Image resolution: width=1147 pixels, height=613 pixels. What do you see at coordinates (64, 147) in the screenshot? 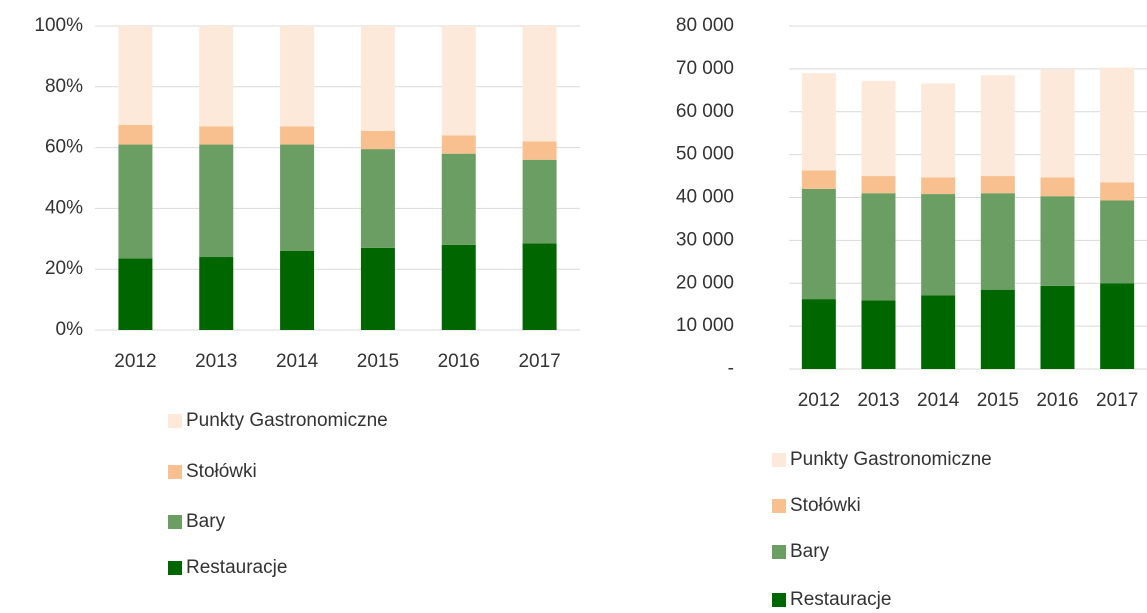
I see `y-tick-label: 60%` at bounding box center [64, 147].